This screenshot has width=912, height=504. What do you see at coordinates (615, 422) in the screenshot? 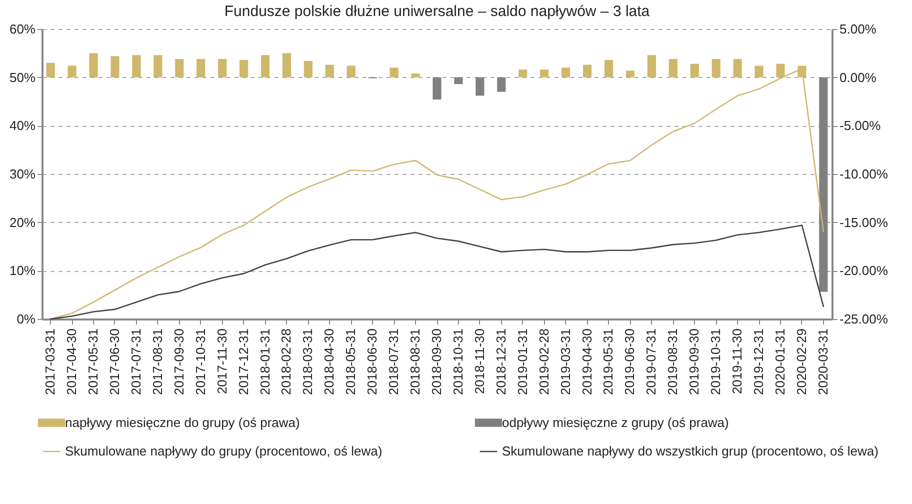
I see `legend-label: odpływy miesięczne z grupy (oś prawa)` at bounding box center [615, 422].